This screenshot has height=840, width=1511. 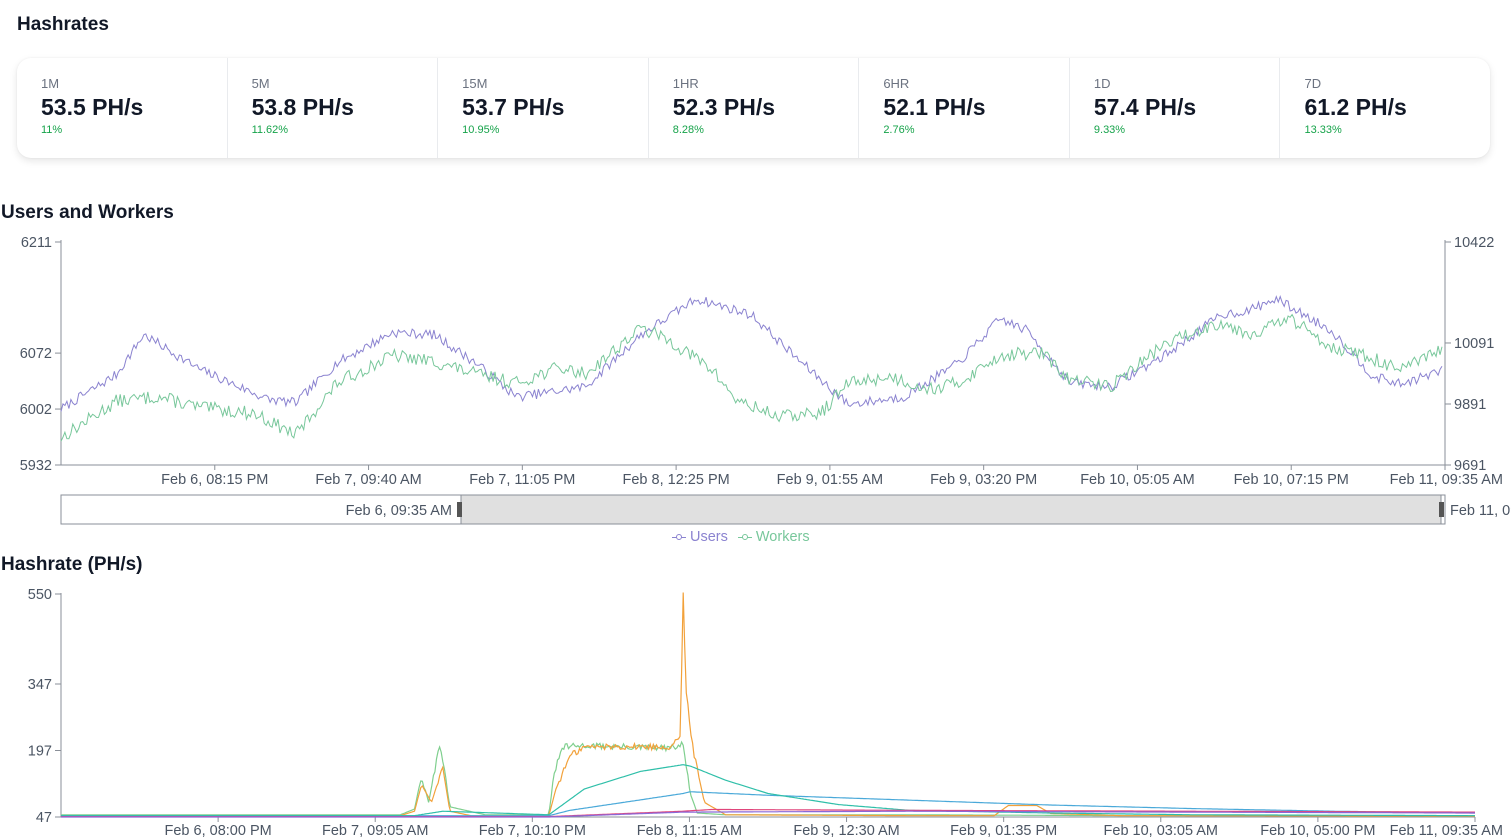 What do you see at coordinates (1313, 83) in the screenshot?
I see `card-label: 7D` at bounding box center [1313, 83].